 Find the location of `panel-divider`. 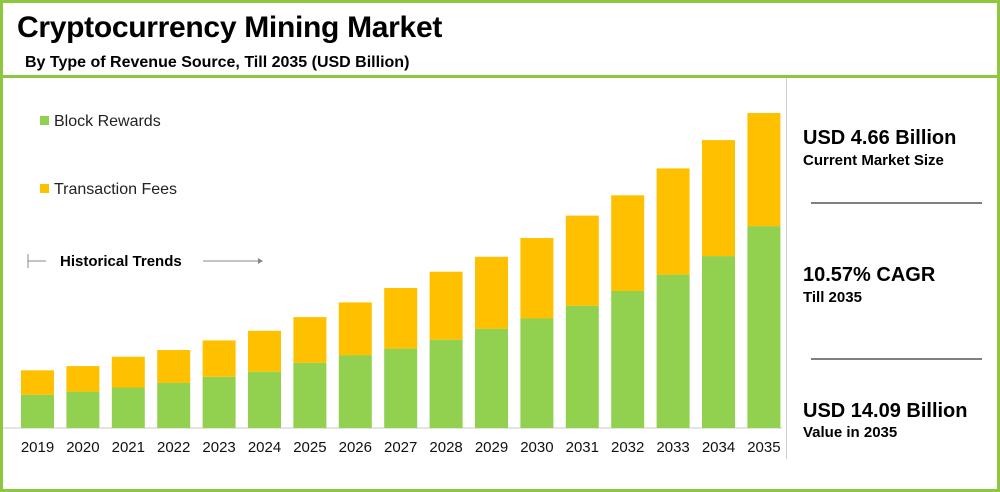

panel-divider is located at coordinates (786, 268).